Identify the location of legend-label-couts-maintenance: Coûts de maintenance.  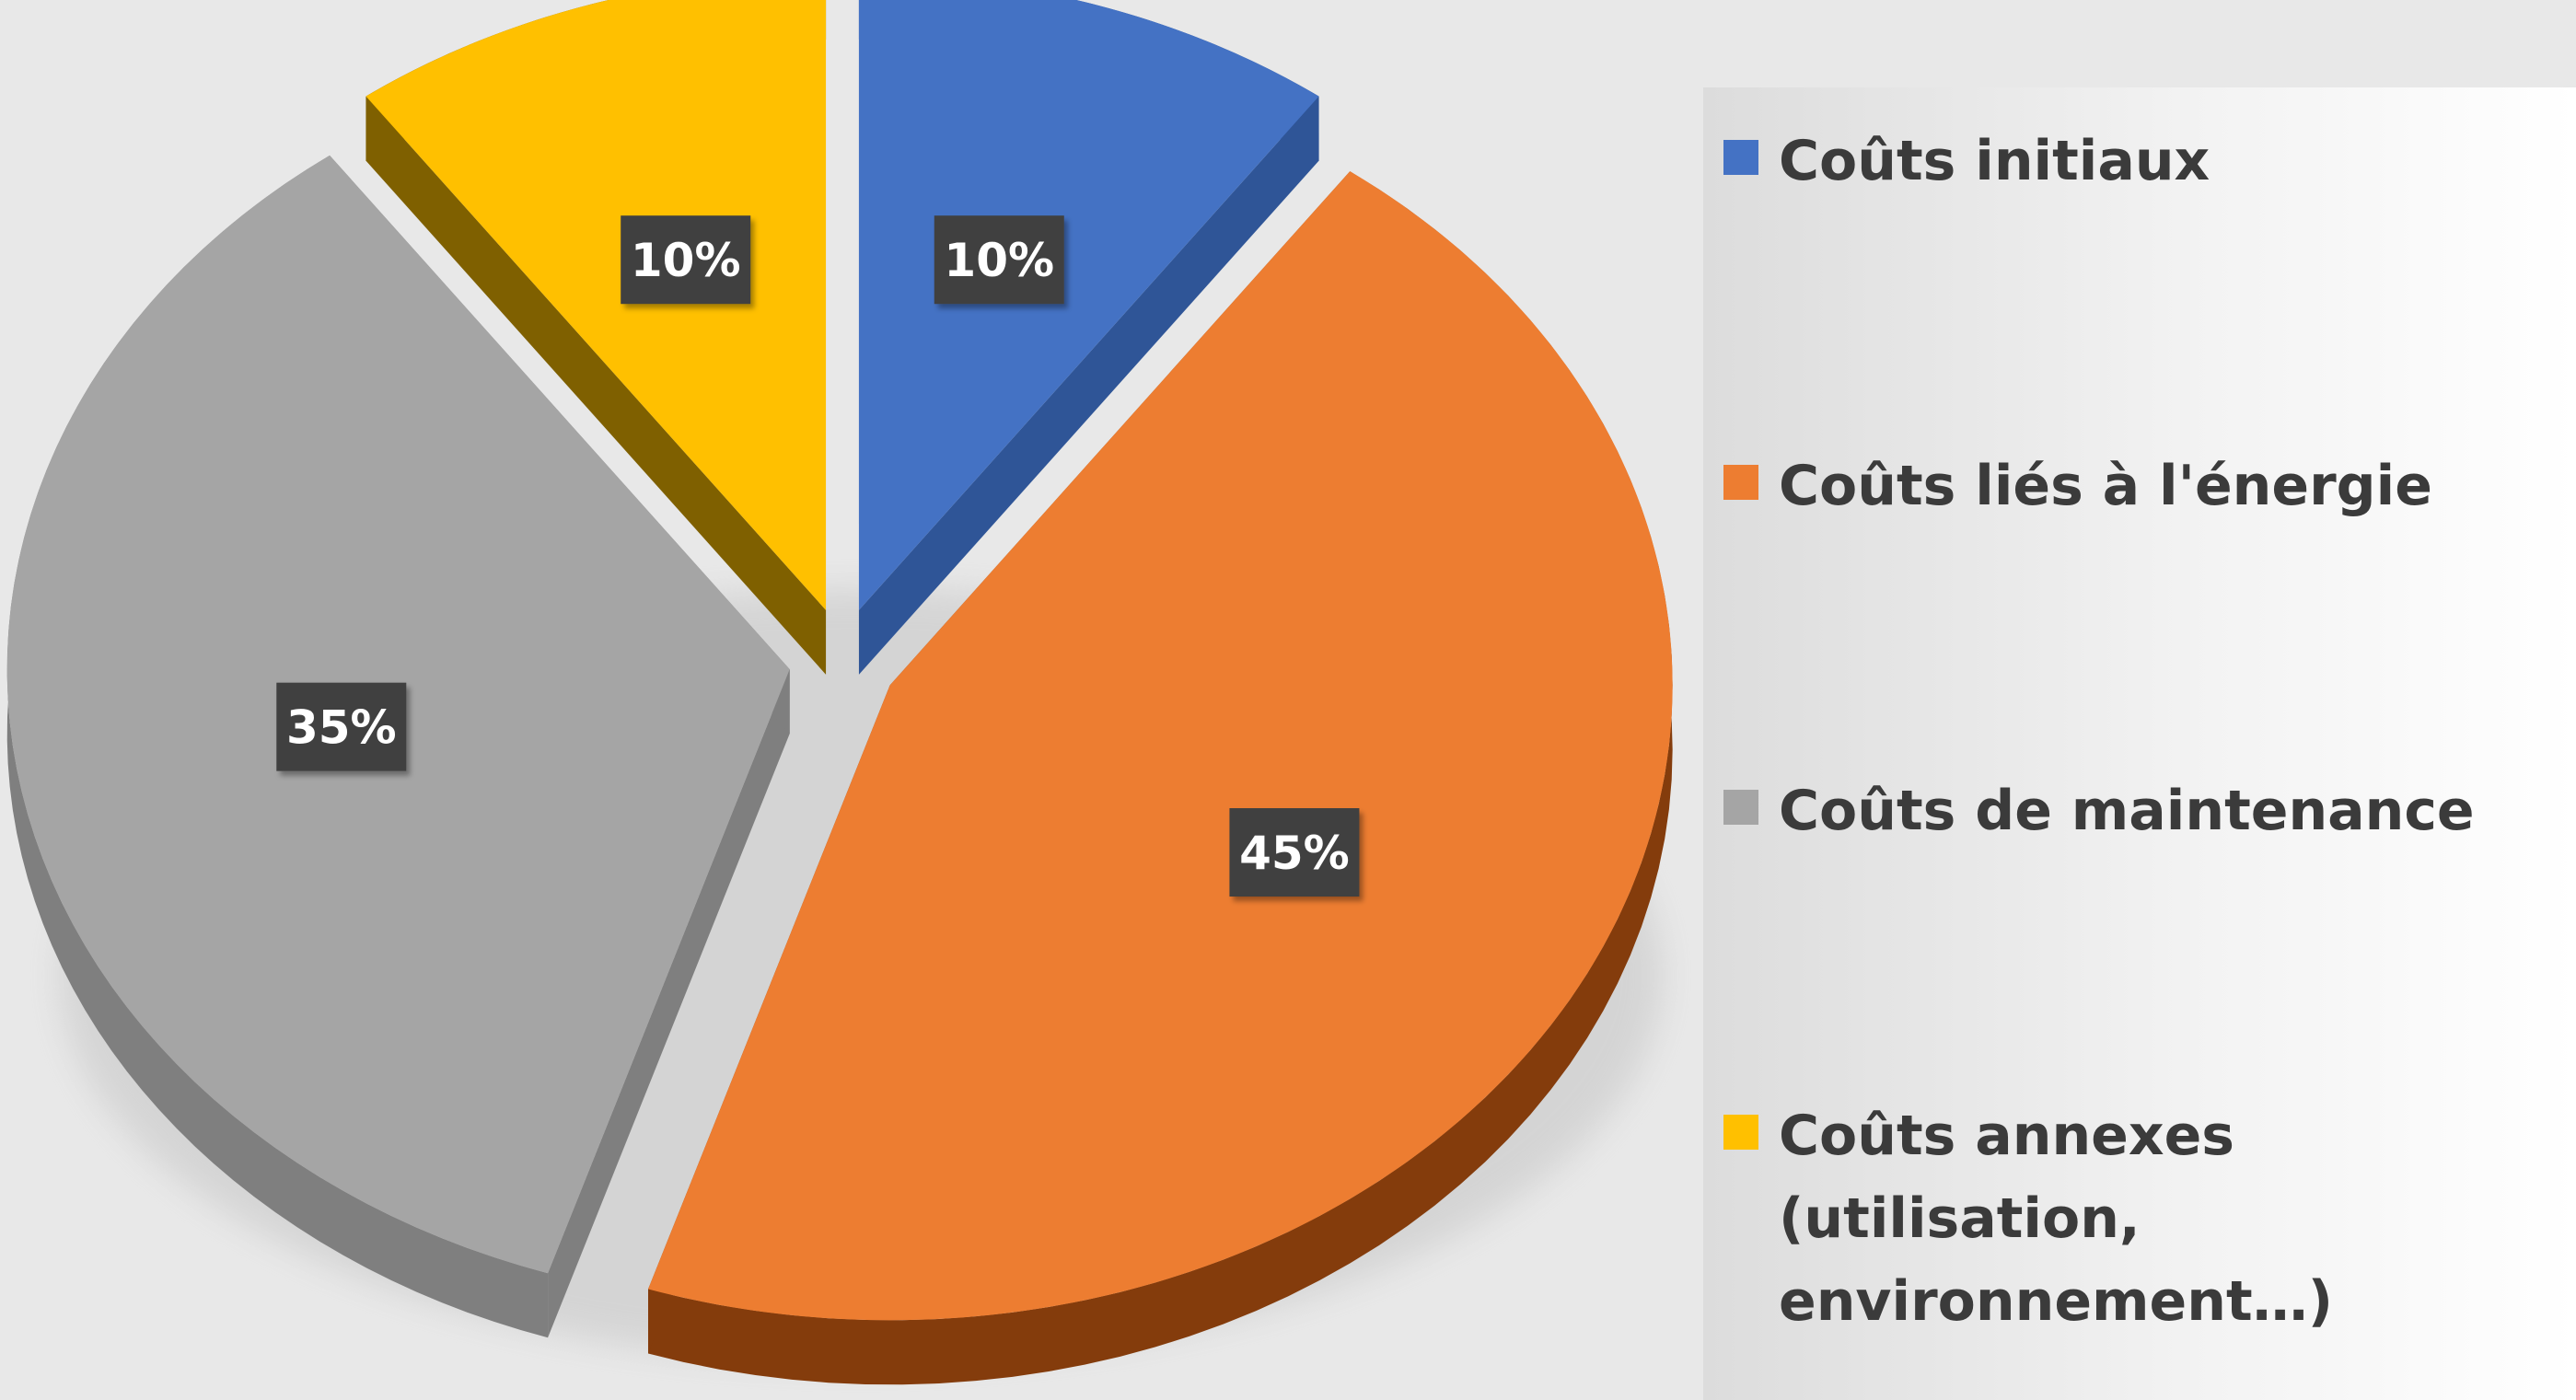
(2127, 811).